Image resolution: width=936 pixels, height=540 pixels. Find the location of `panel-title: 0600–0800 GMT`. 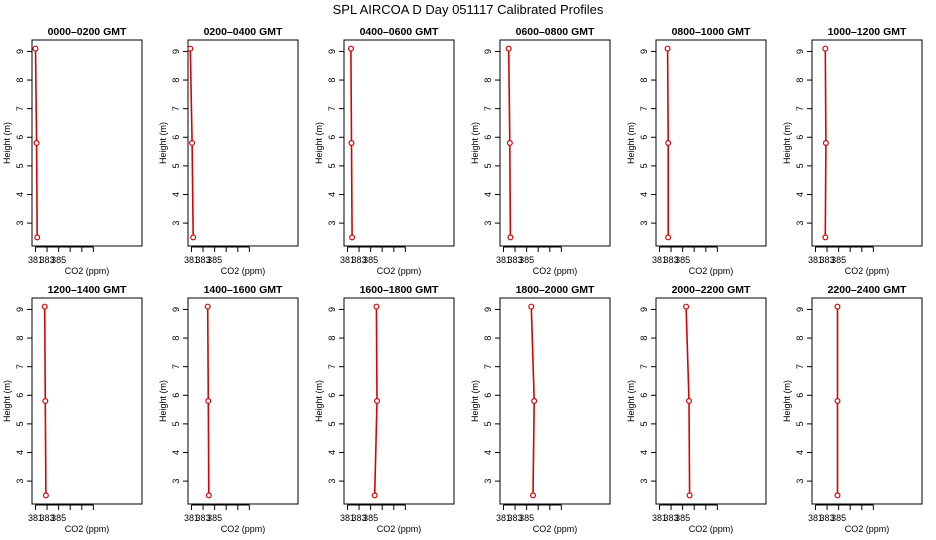

panel-title: 0600–0800 GMT is located at coordinates (555, 32).